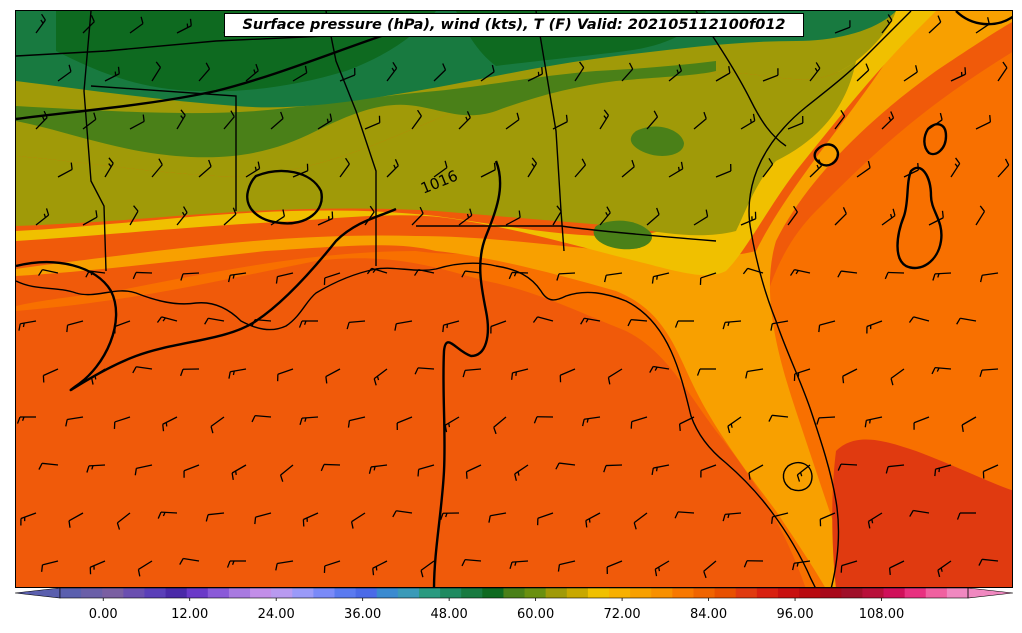 This screenshot has height=633, width=1022. I want to click on colorbar-cells, so click(514, 594).